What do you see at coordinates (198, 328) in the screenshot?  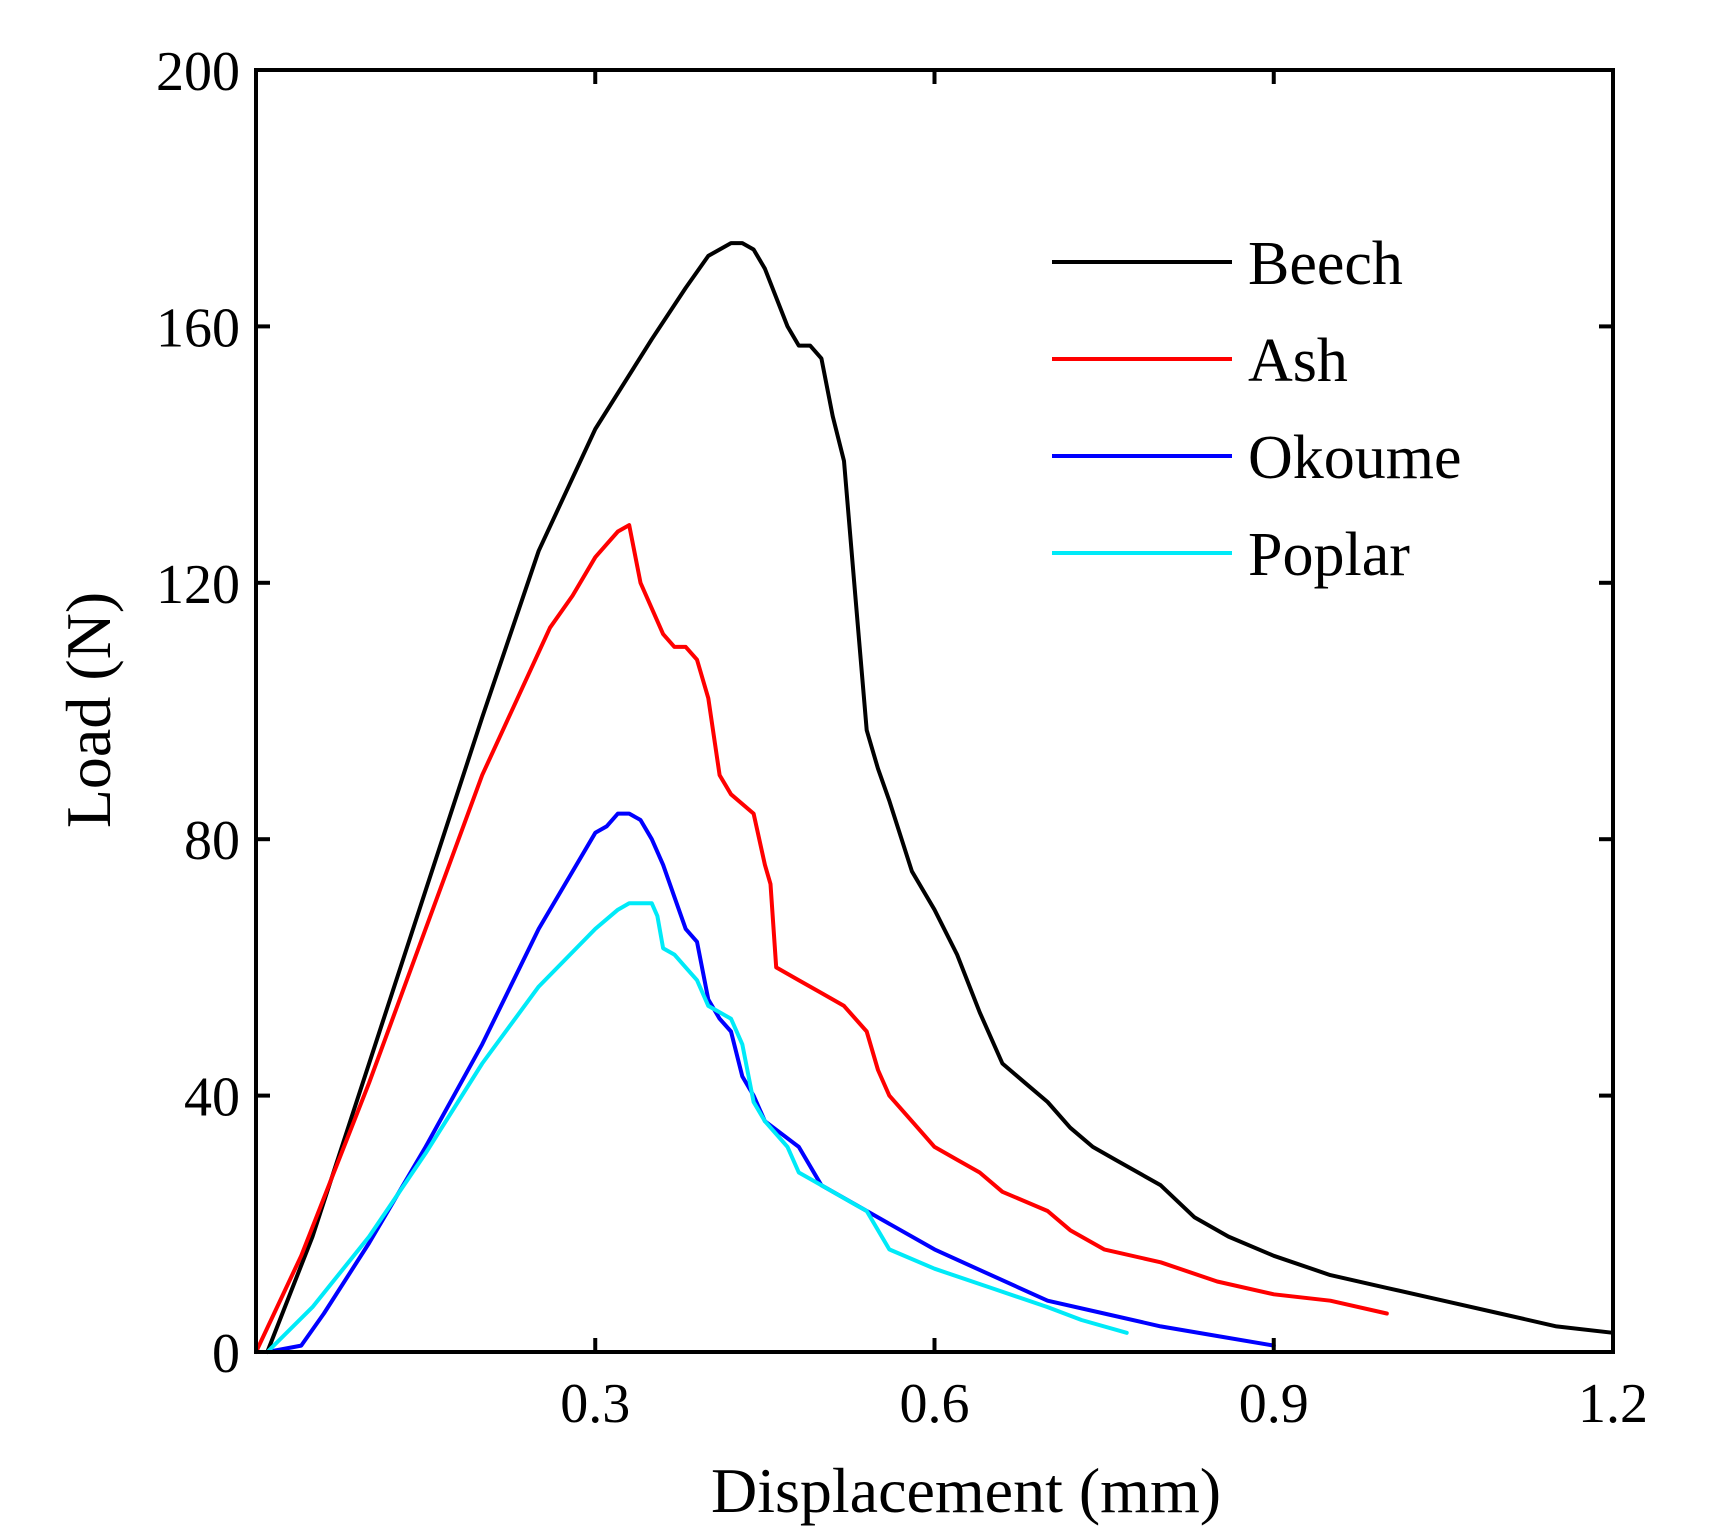 I see `y-tick-label: 160` at bounding box center [198, 328].